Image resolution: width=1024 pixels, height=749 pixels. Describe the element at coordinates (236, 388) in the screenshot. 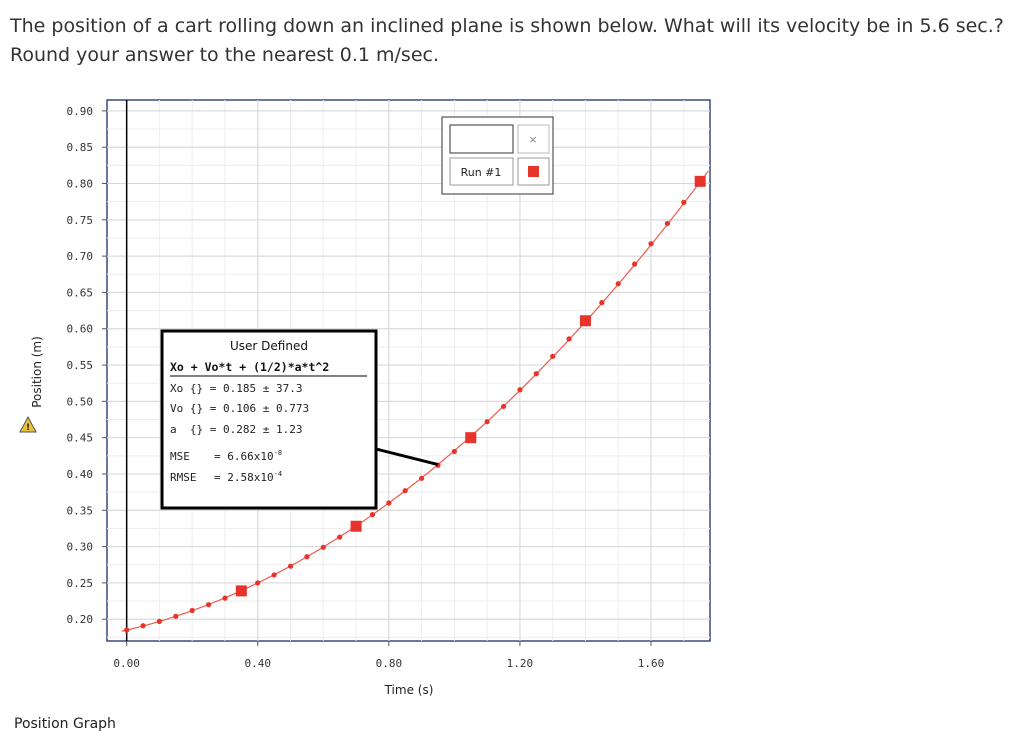

I see `fit-param-xo: Xo {} = 0.185 ± 37.3` at that location.